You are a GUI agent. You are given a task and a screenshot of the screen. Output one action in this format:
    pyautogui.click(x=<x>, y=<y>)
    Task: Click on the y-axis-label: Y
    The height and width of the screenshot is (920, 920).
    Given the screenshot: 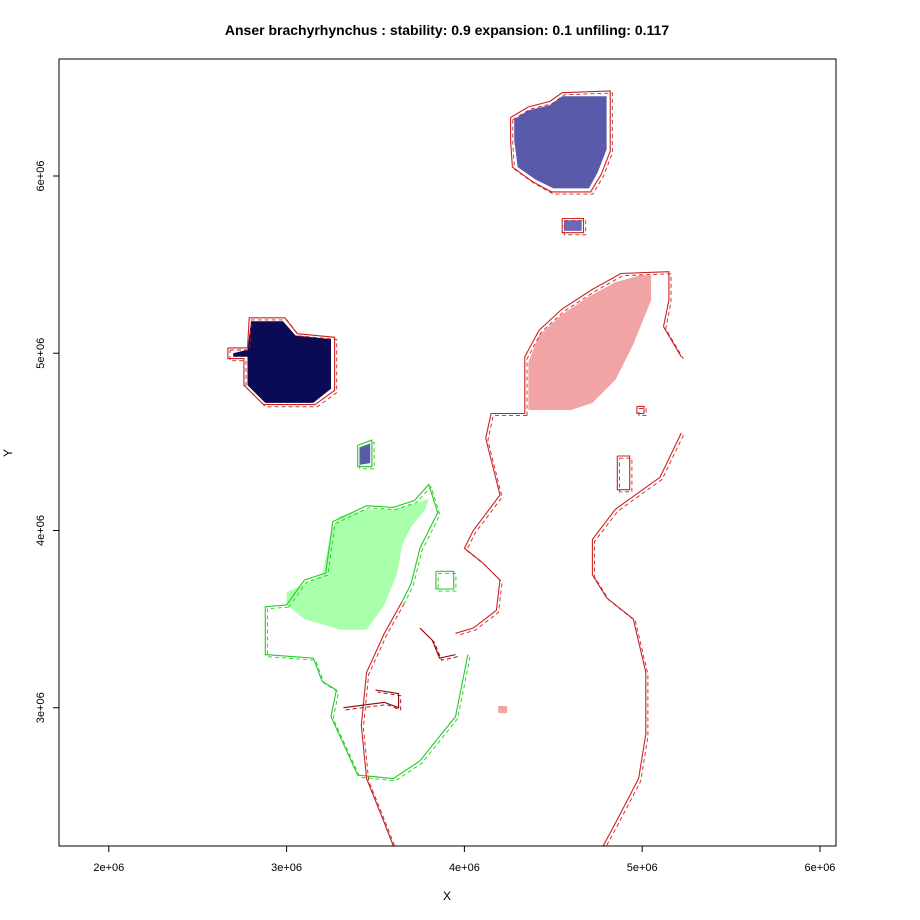 What is the action you would take?
    pyautogui.click(x=8, y=453)
    